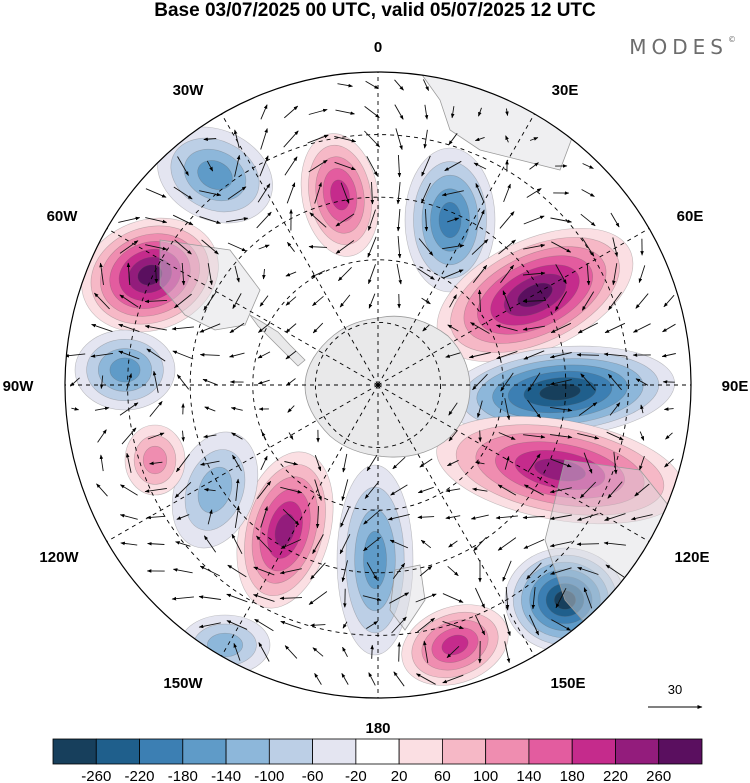  Describe the element at coordinates (183, 775) in the screenshot. I see `colorbar-tick-label: -180` at that location.